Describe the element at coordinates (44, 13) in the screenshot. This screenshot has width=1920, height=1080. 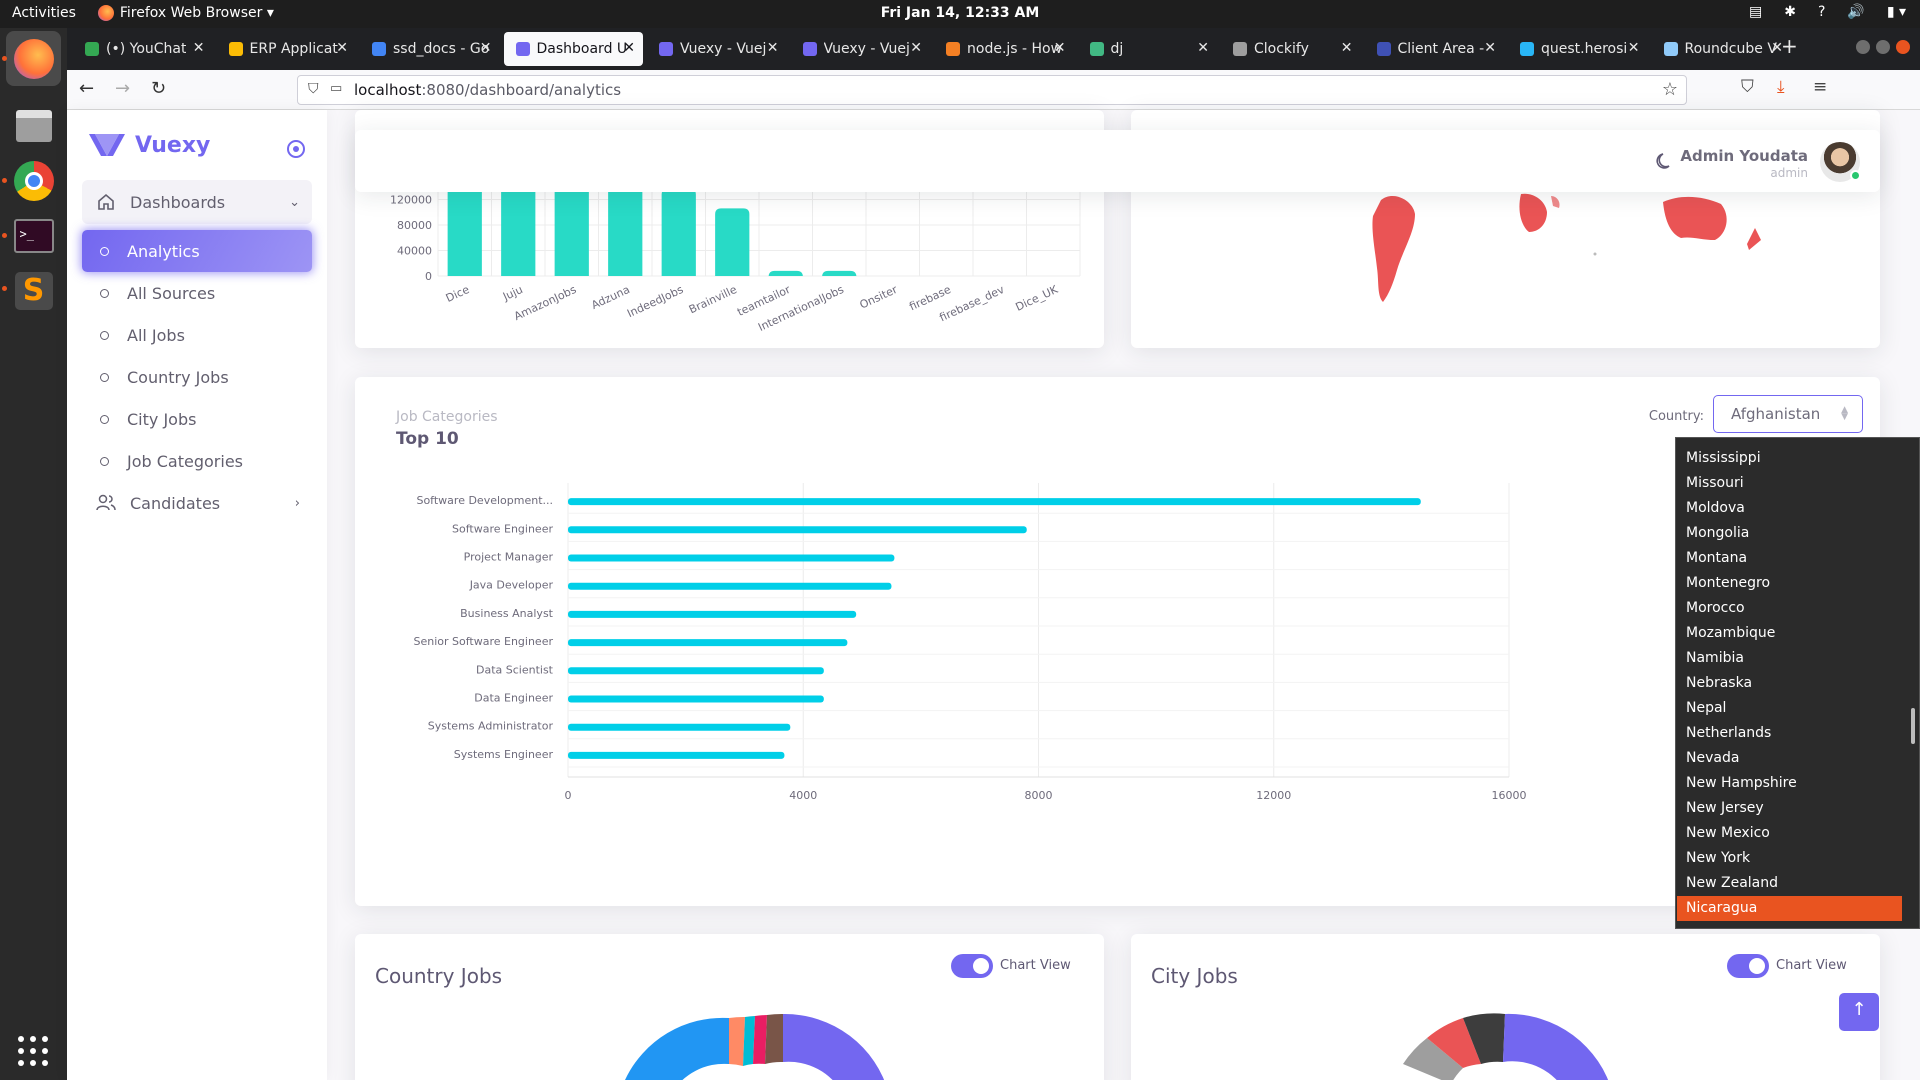
I see `activities-button: Activities` at that location.